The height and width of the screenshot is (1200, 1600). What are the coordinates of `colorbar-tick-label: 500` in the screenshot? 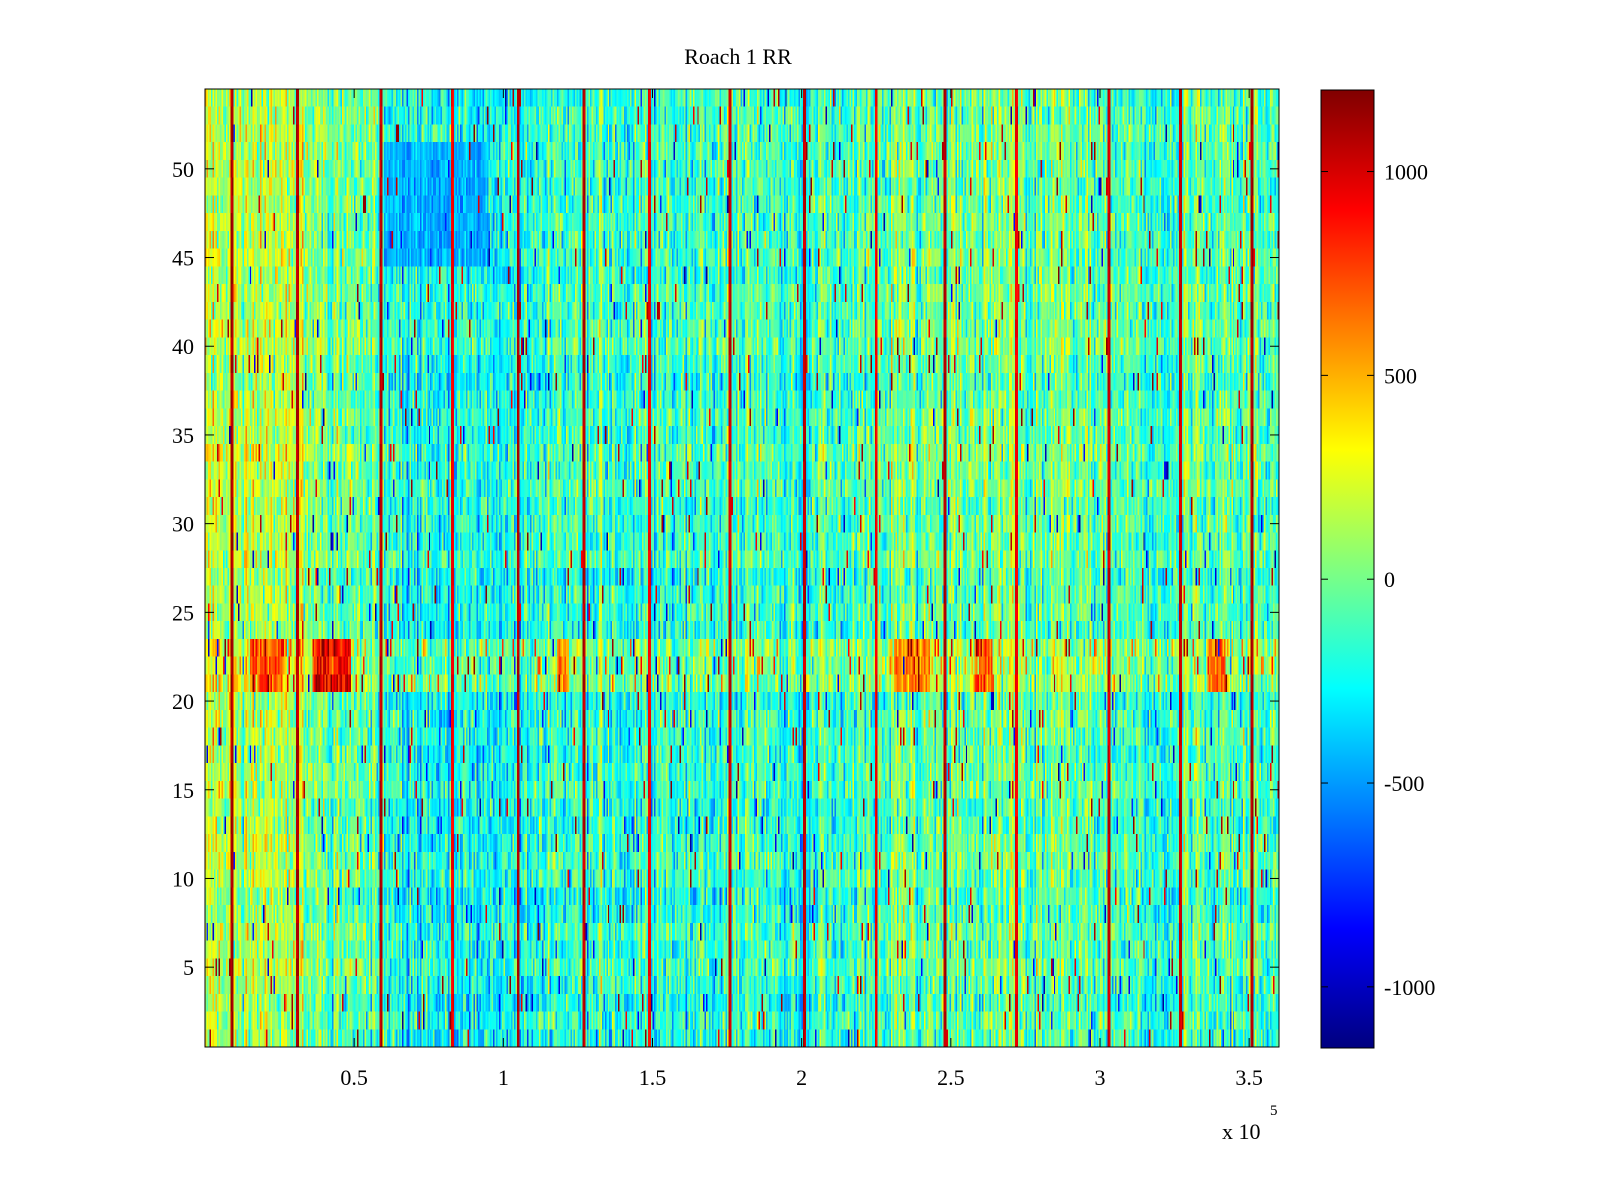 It's located at (1400, 375).